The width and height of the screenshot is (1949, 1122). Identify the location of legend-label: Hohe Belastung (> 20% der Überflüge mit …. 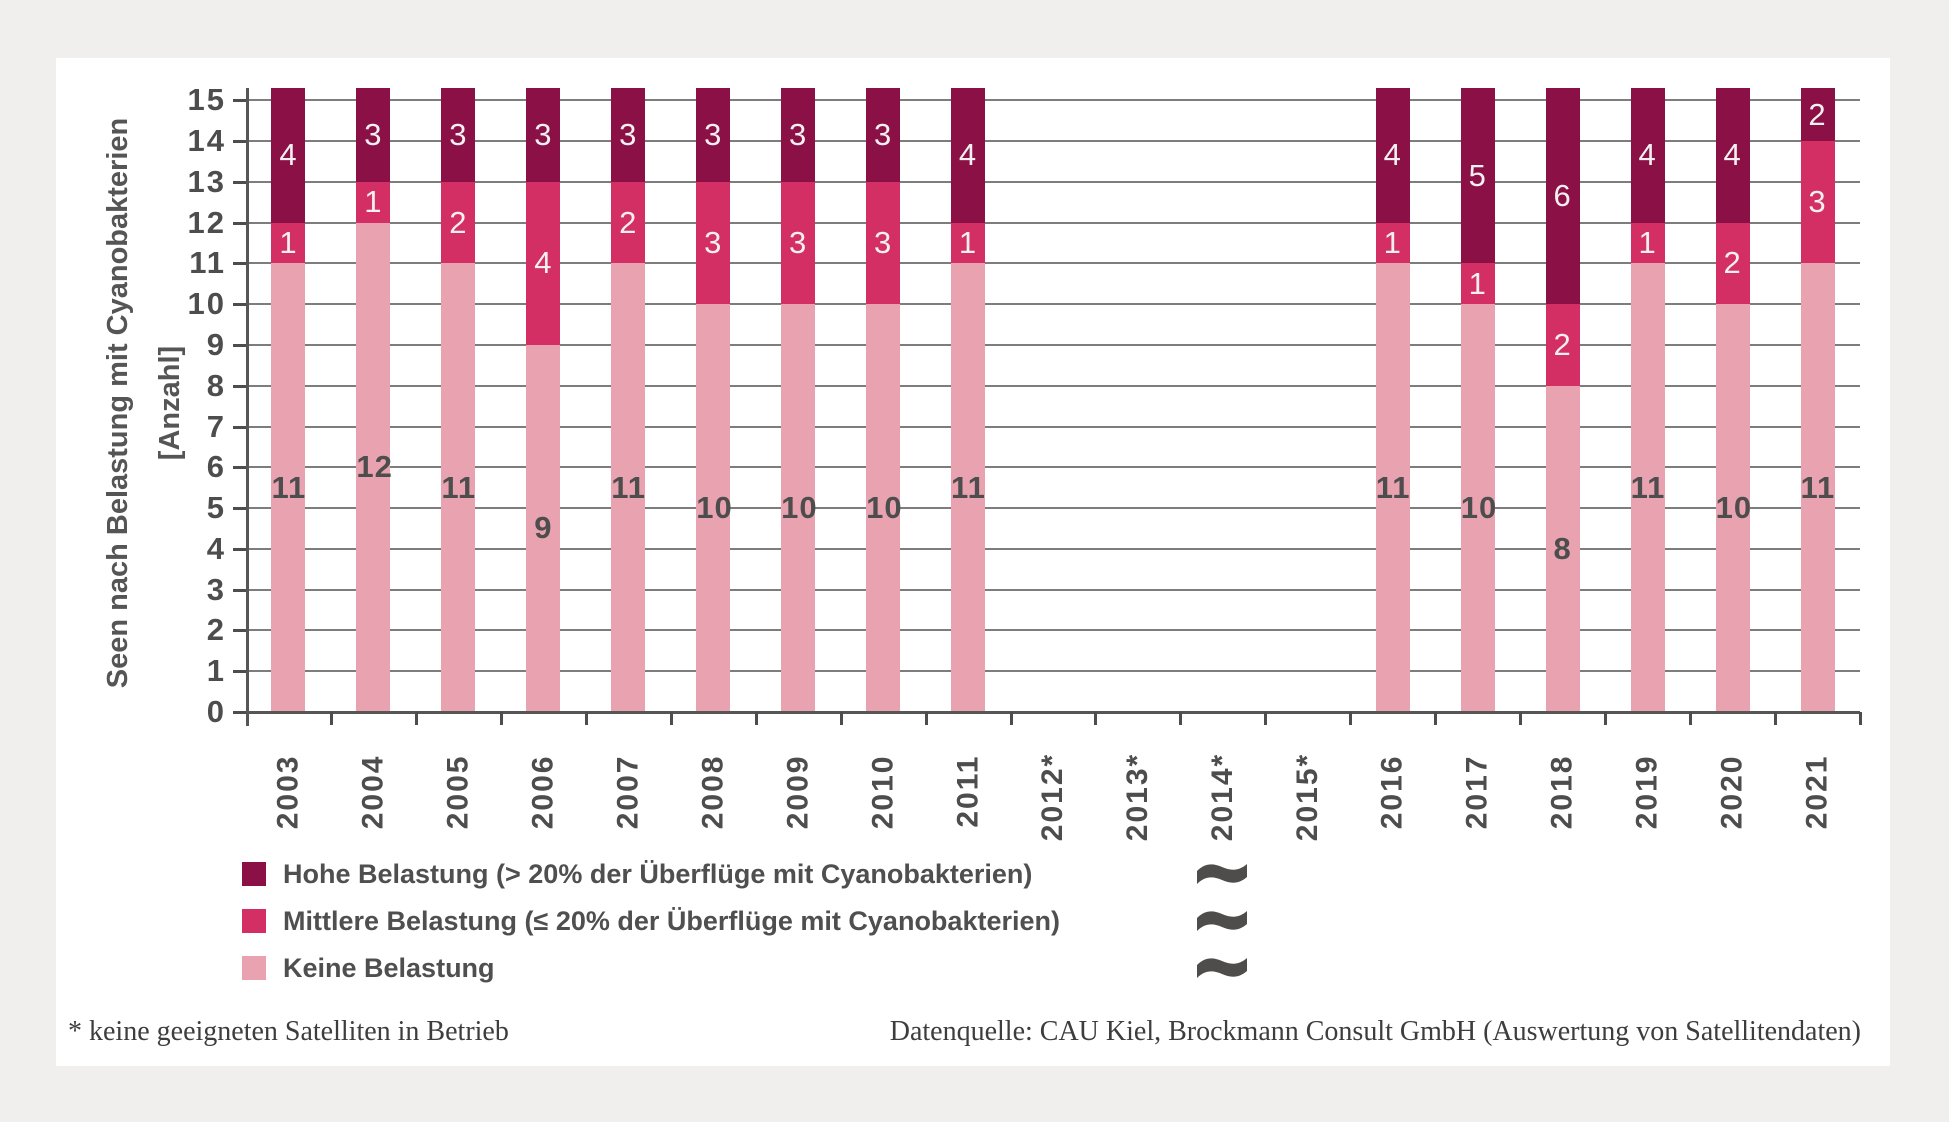
(658, 873).